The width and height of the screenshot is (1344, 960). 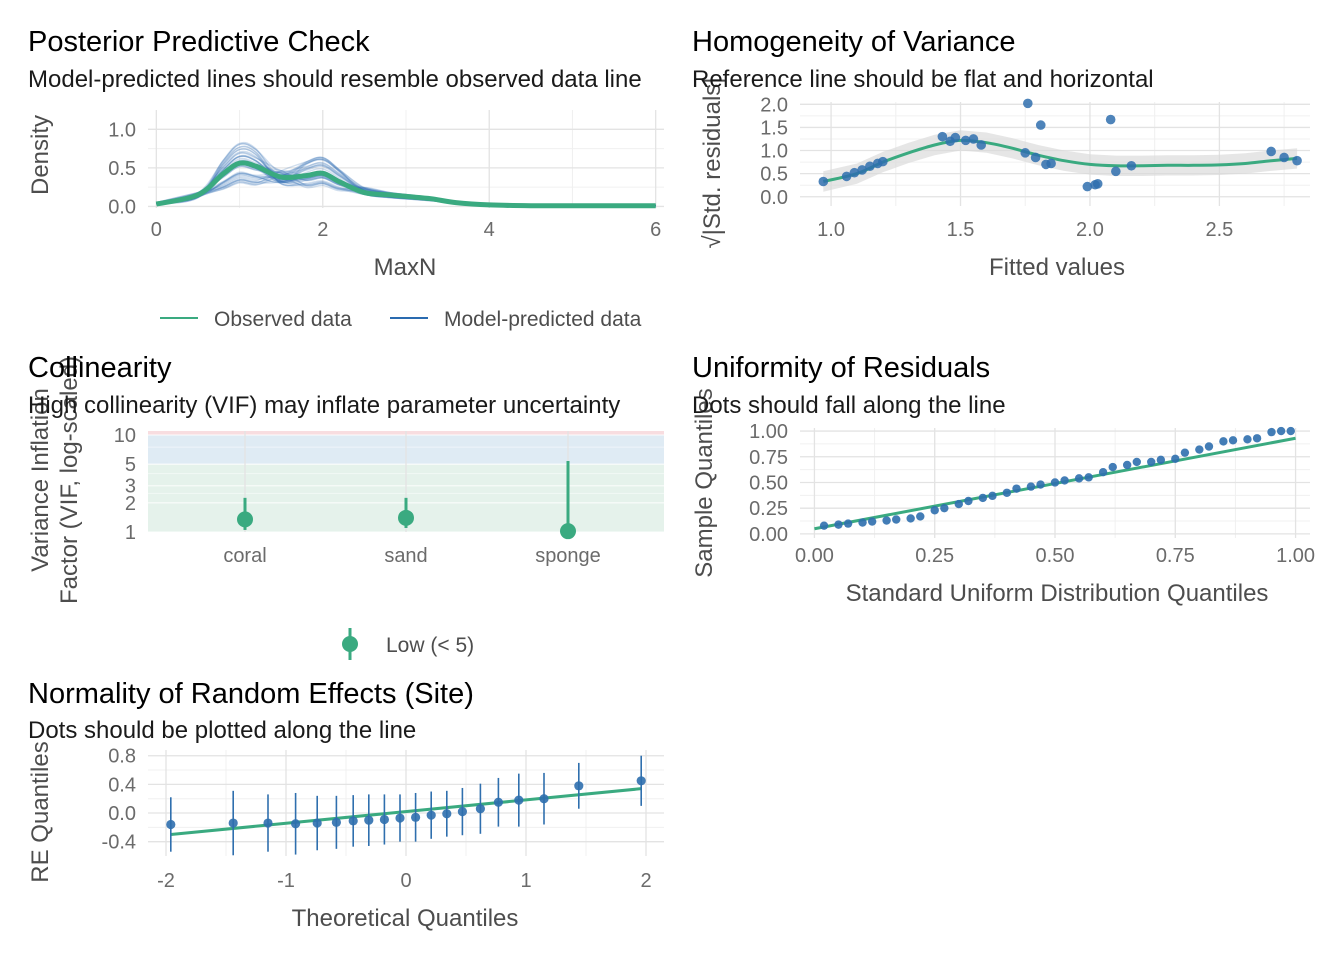 I want to click on y-tick-label: 0.25, so click(x=768, y=509).